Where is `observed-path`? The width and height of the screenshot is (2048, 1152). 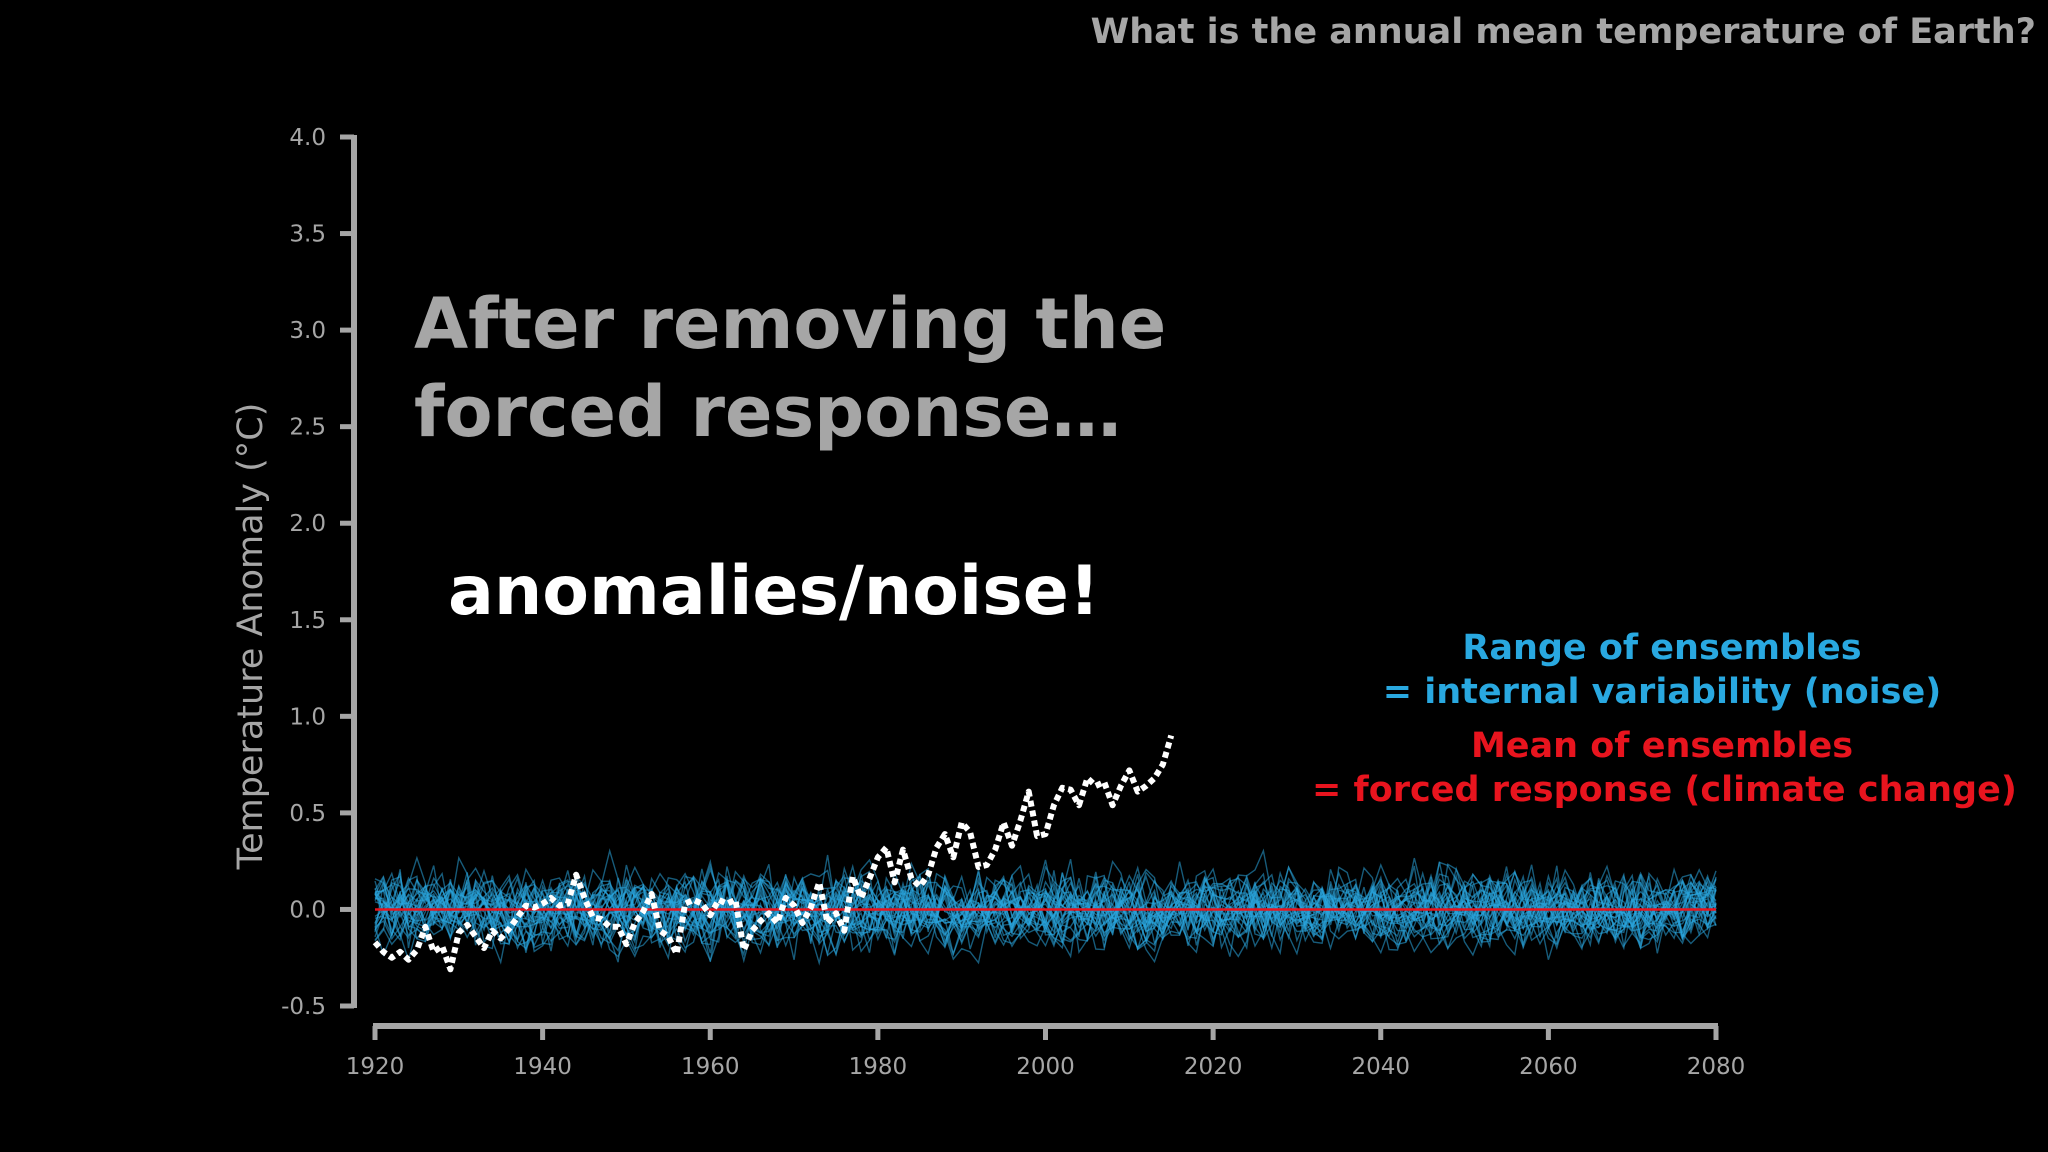 observed-path is located at coordinates (773, 853).